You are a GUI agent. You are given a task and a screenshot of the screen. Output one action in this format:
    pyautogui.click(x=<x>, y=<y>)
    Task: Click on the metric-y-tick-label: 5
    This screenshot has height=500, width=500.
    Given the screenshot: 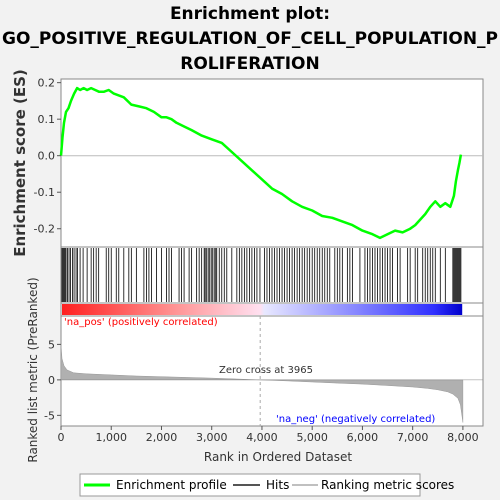 What is the action you would take?
    pyautogui.click(x=51, y=344)
    